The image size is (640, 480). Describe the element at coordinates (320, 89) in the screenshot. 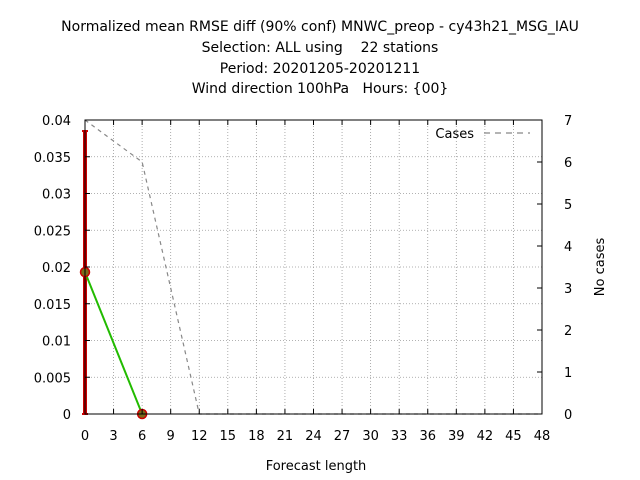

I see `chart-title-line-4: Wind direction 100hPa Hours: {00}` at that location.